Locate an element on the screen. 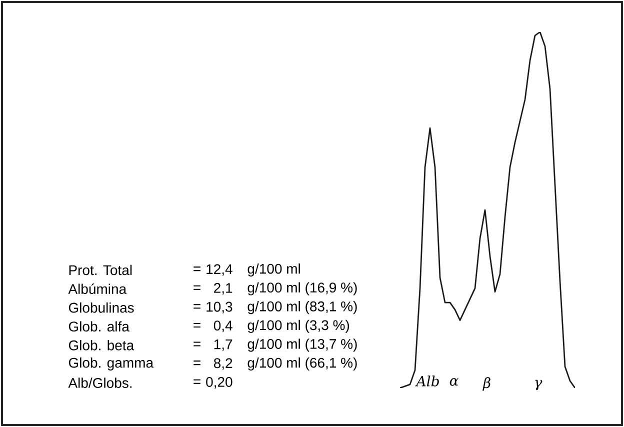 The image size is (624, 427). text: g/100 ml (66,1 %) is located at coordinates (302, 364).